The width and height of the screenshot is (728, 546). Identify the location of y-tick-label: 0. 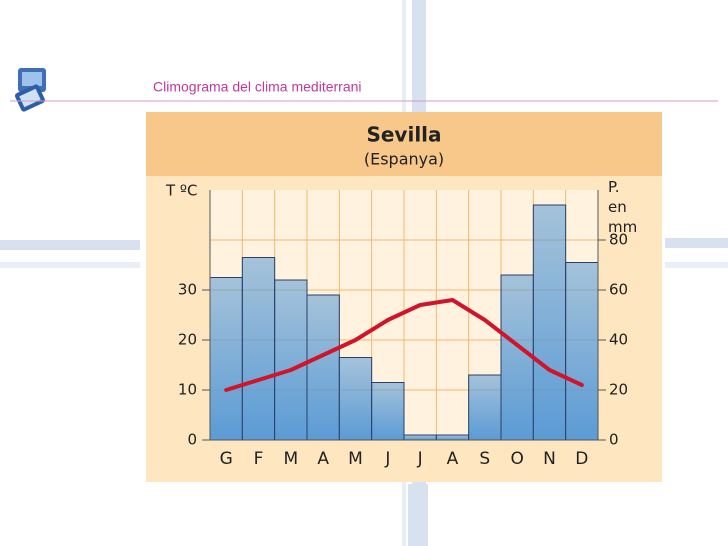
(192, 440).